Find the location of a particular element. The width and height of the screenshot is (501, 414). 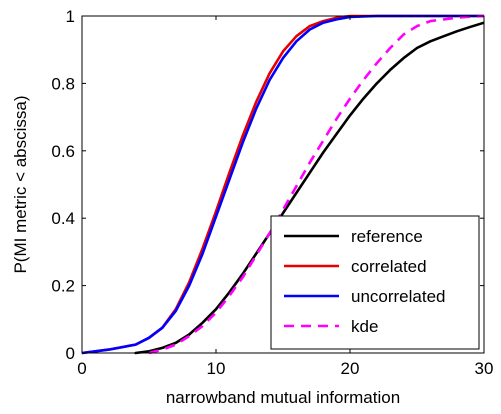

x-axis-title: narrowband mutual information is located at coordinates (283, 397).